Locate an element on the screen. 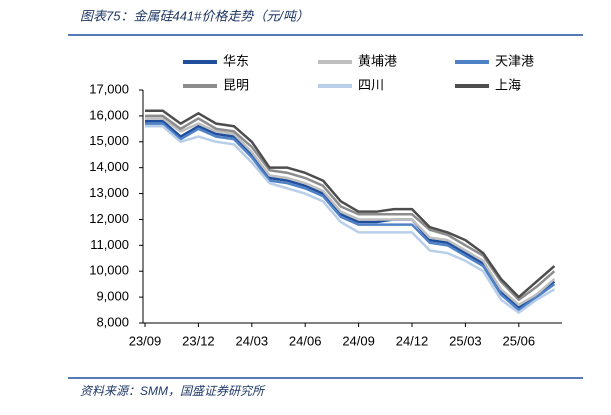  y-tick-label: 13,000 is located at coordinates (109, 192).